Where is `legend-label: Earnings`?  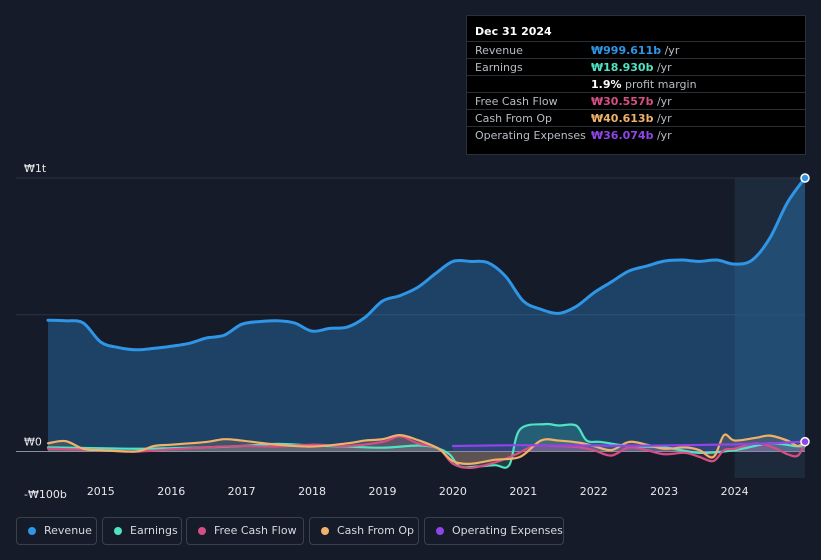
legend-label: Earnings is located at coordinates (154, 530).